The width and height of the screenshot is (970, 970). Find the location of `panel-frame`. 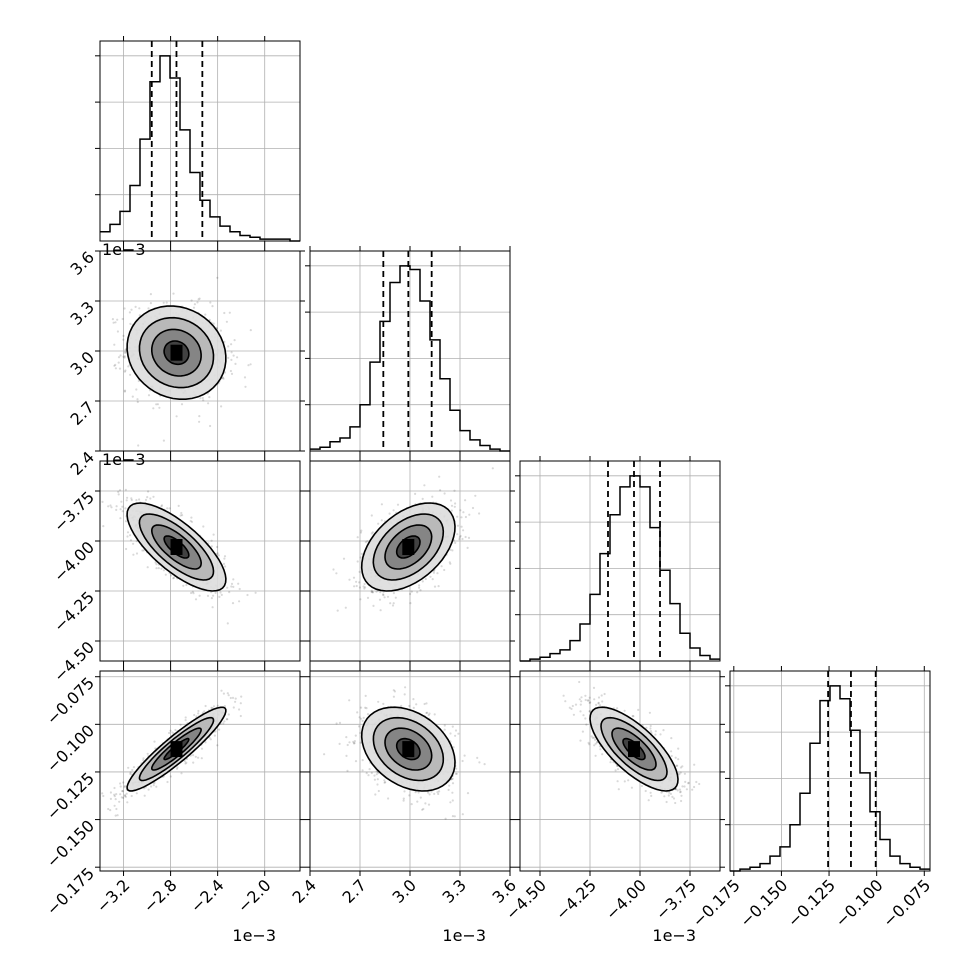

panel-frame is located at coordinates (410, 771).